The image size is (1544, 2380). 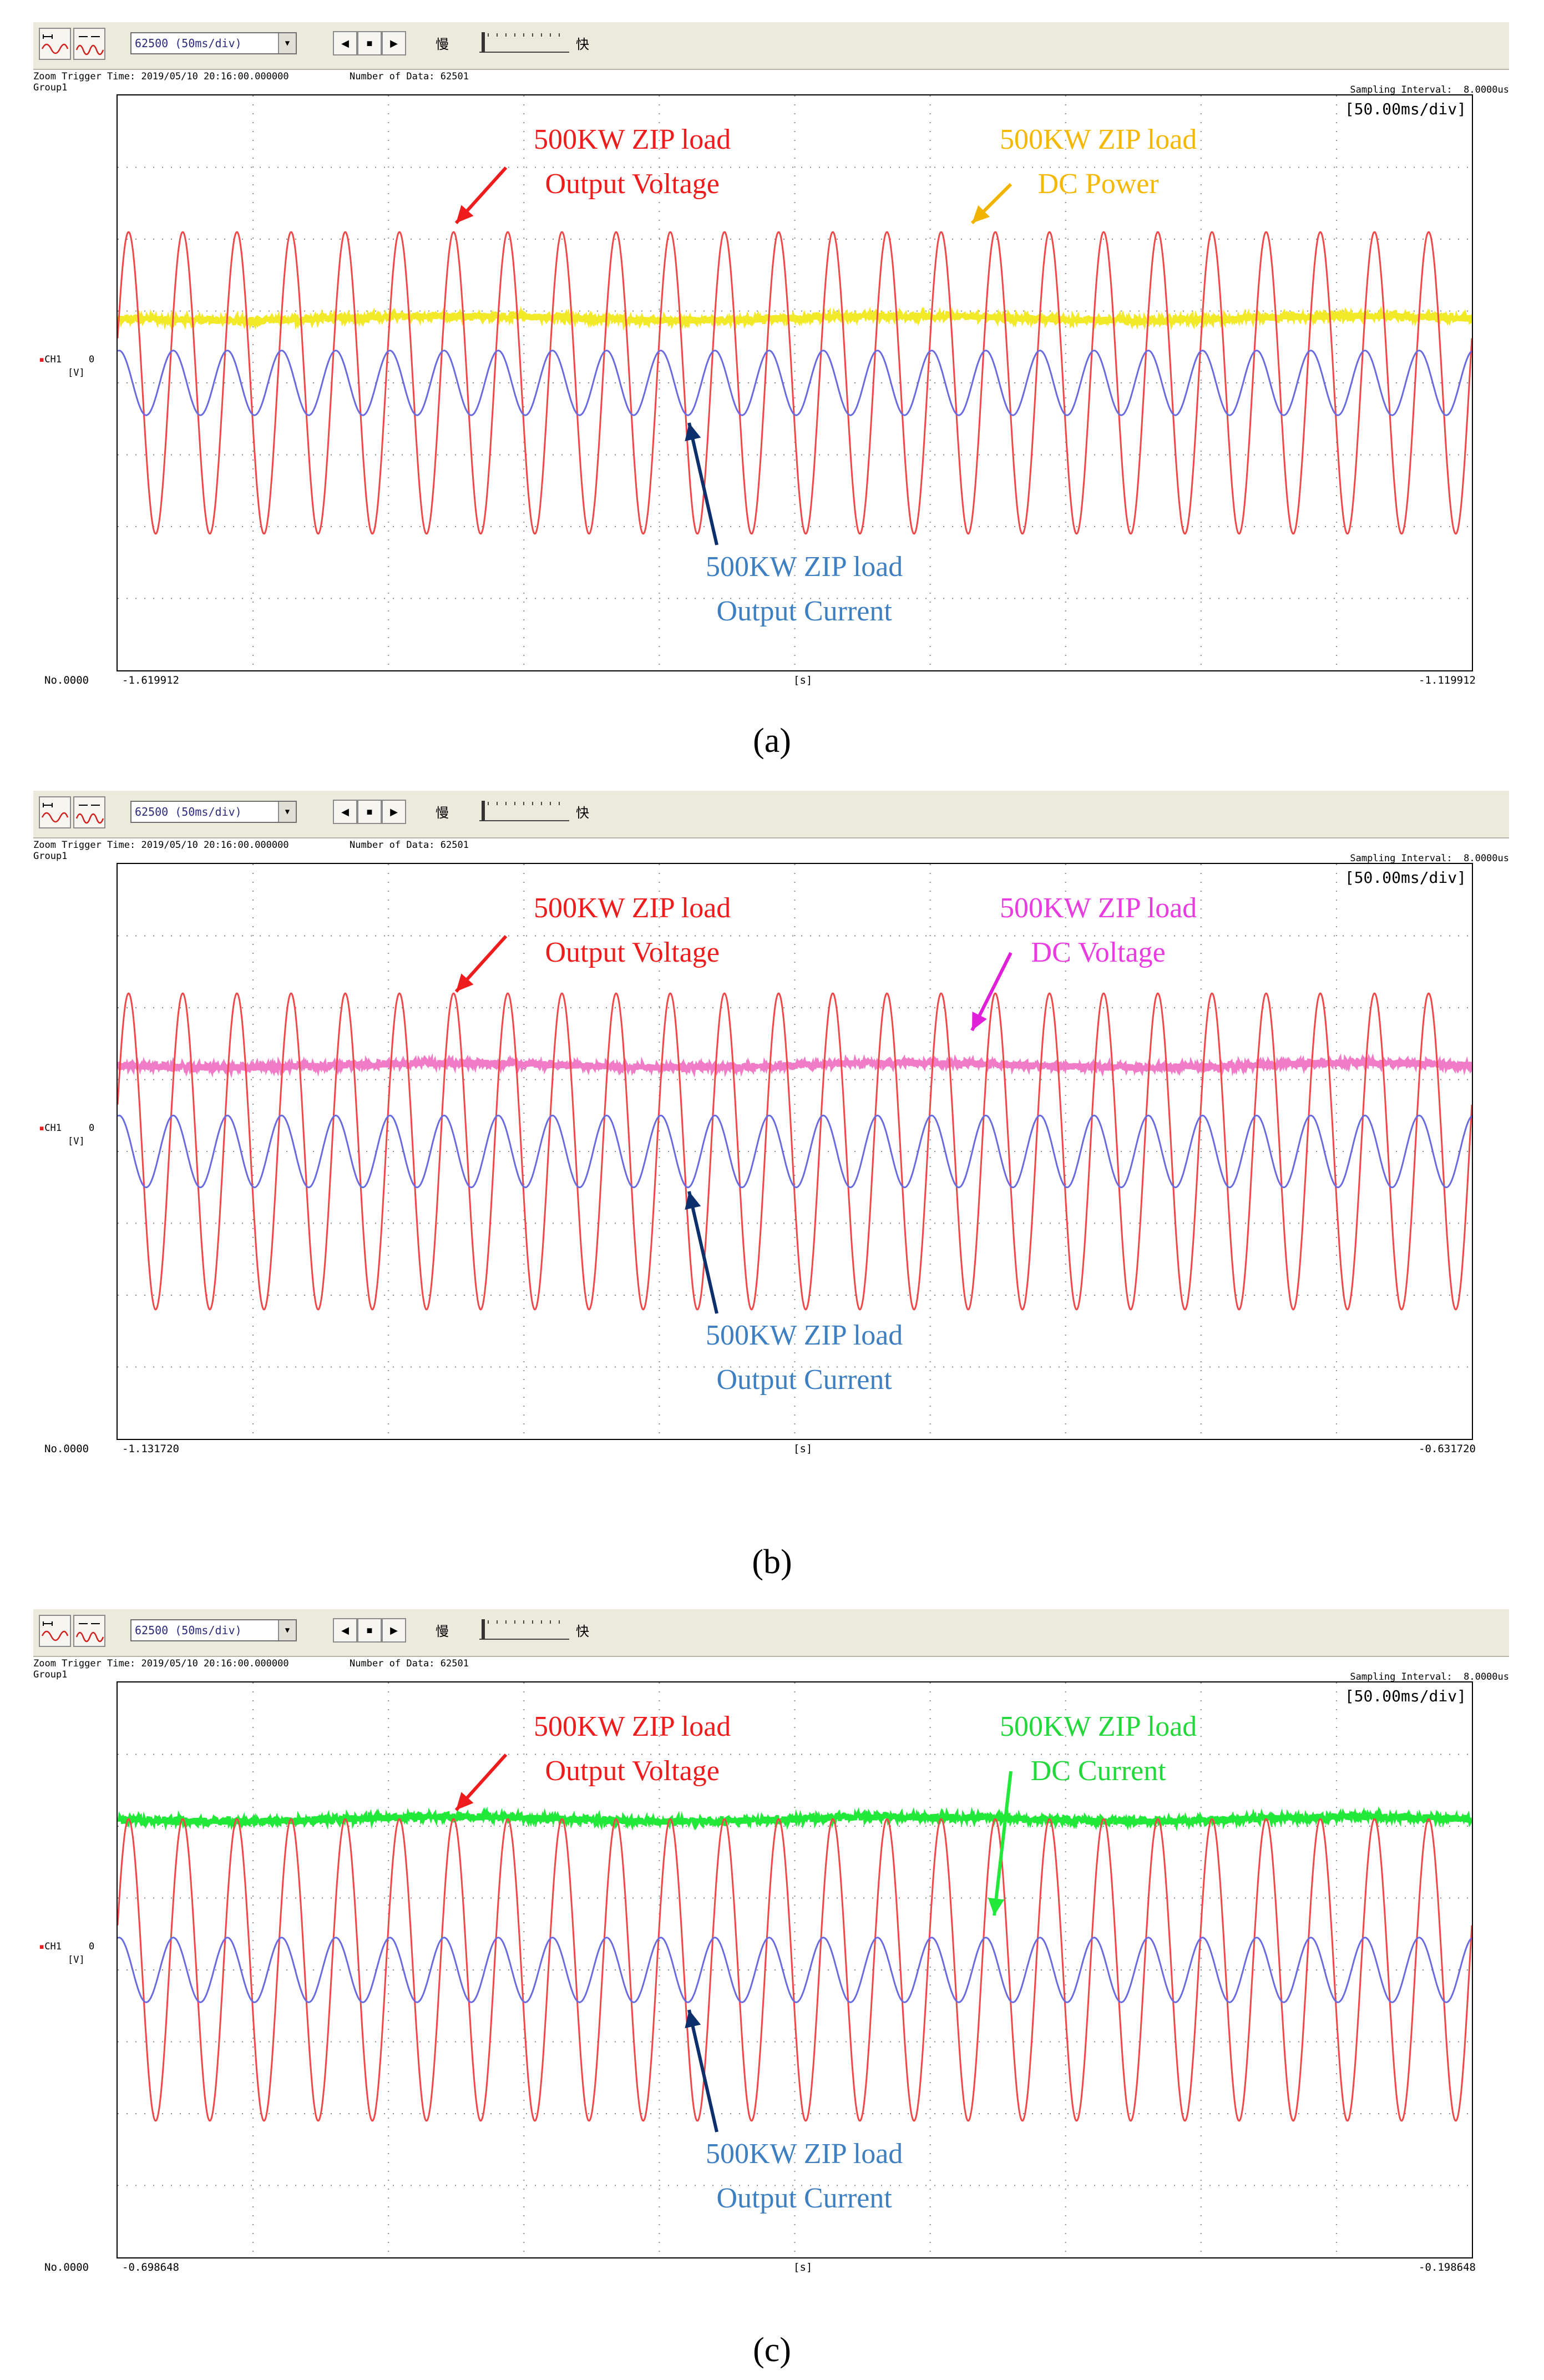 I want to click on triangle-left-icon: ◀, so click(x=345, y=1630).